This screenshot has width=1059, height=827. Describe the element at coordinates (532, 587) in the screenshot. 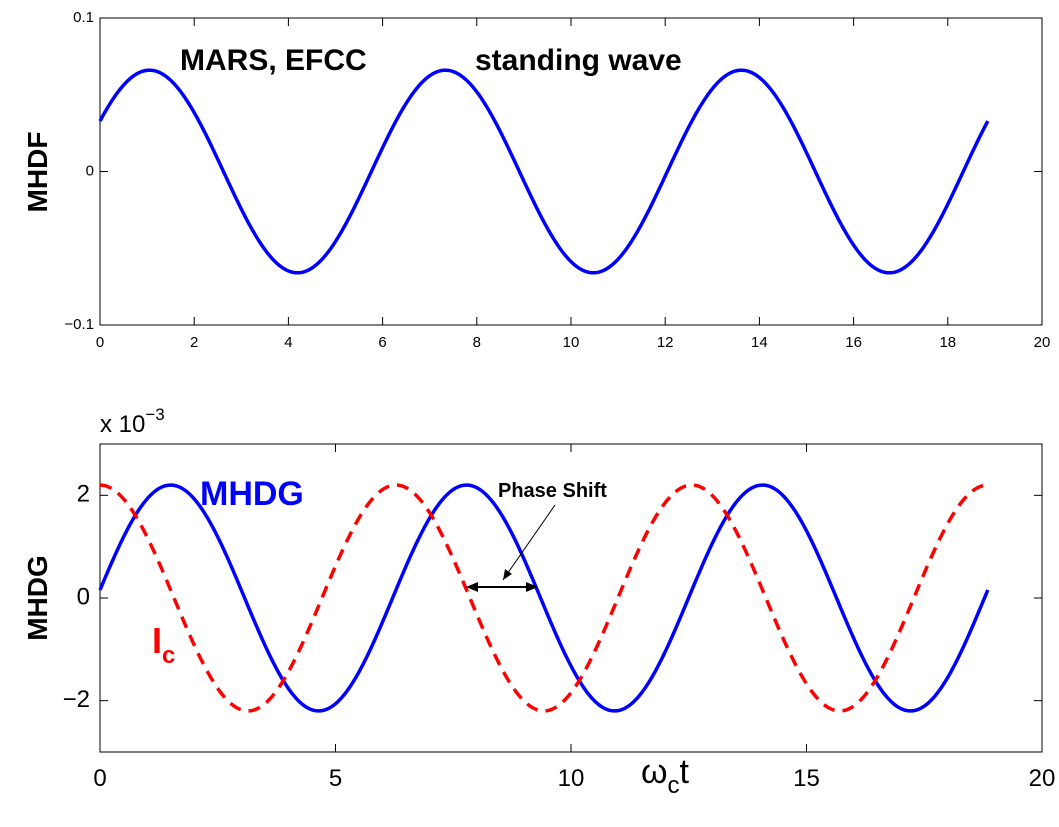

I see `phase-shift-arrow-right` at that location.